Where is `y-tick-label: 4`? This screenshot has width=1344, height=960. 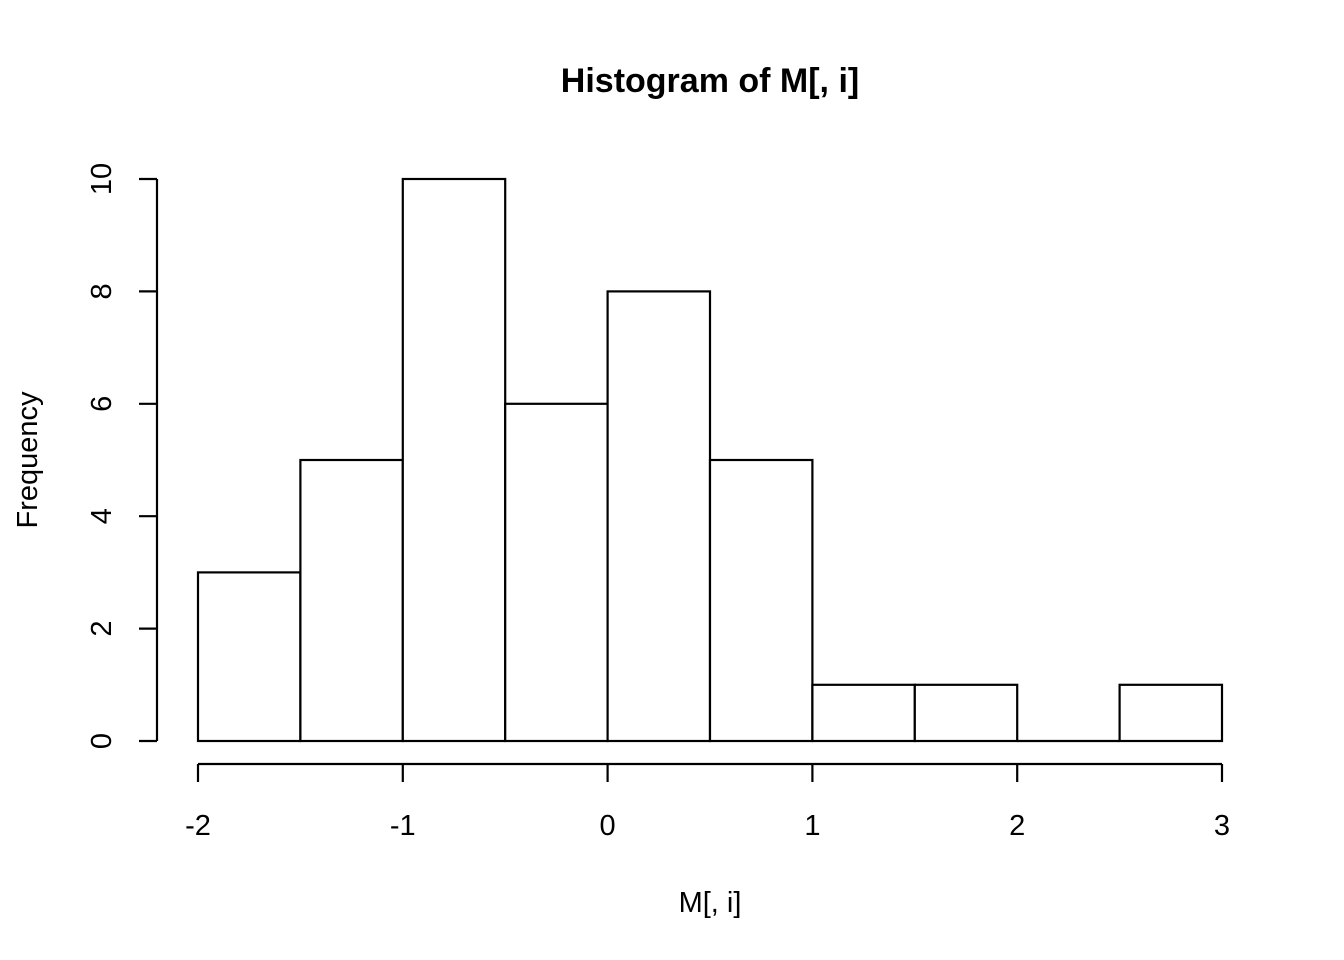
y-tick-label: 4 is located at coordinates (102, 516).